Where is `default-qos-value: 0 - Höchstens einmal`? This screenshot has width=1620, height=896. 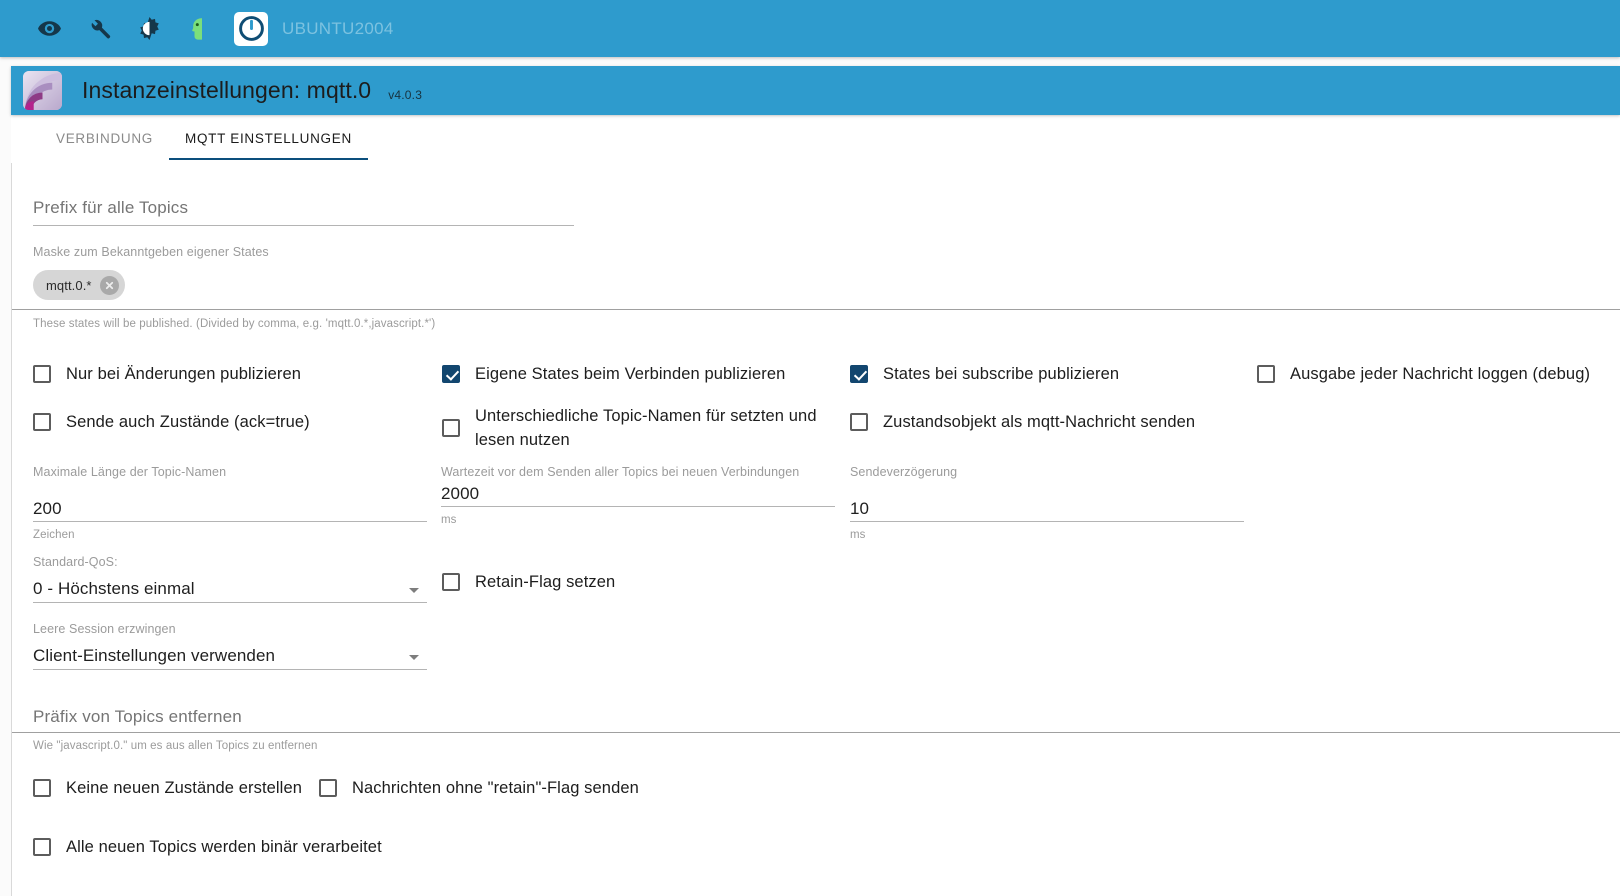 default-qos-value: 0 - Höchstens einmal is located at coordinates (114, 588).